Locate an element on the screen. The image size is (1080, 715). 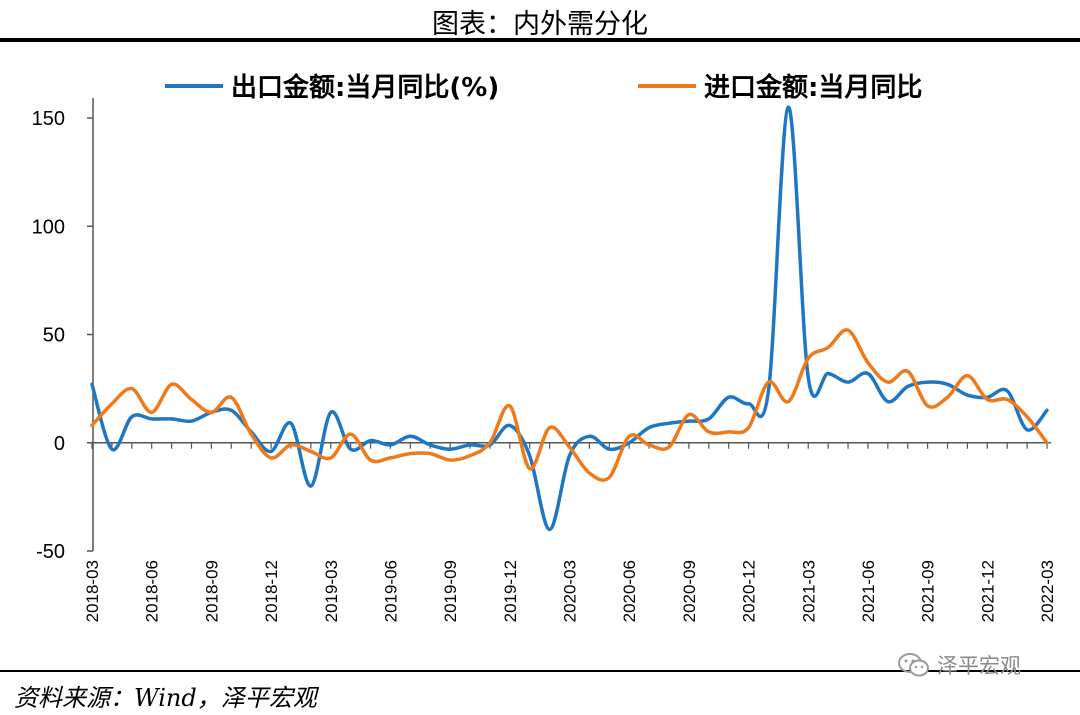
y-tick-label: 100 is located at coordinates (48, 227).